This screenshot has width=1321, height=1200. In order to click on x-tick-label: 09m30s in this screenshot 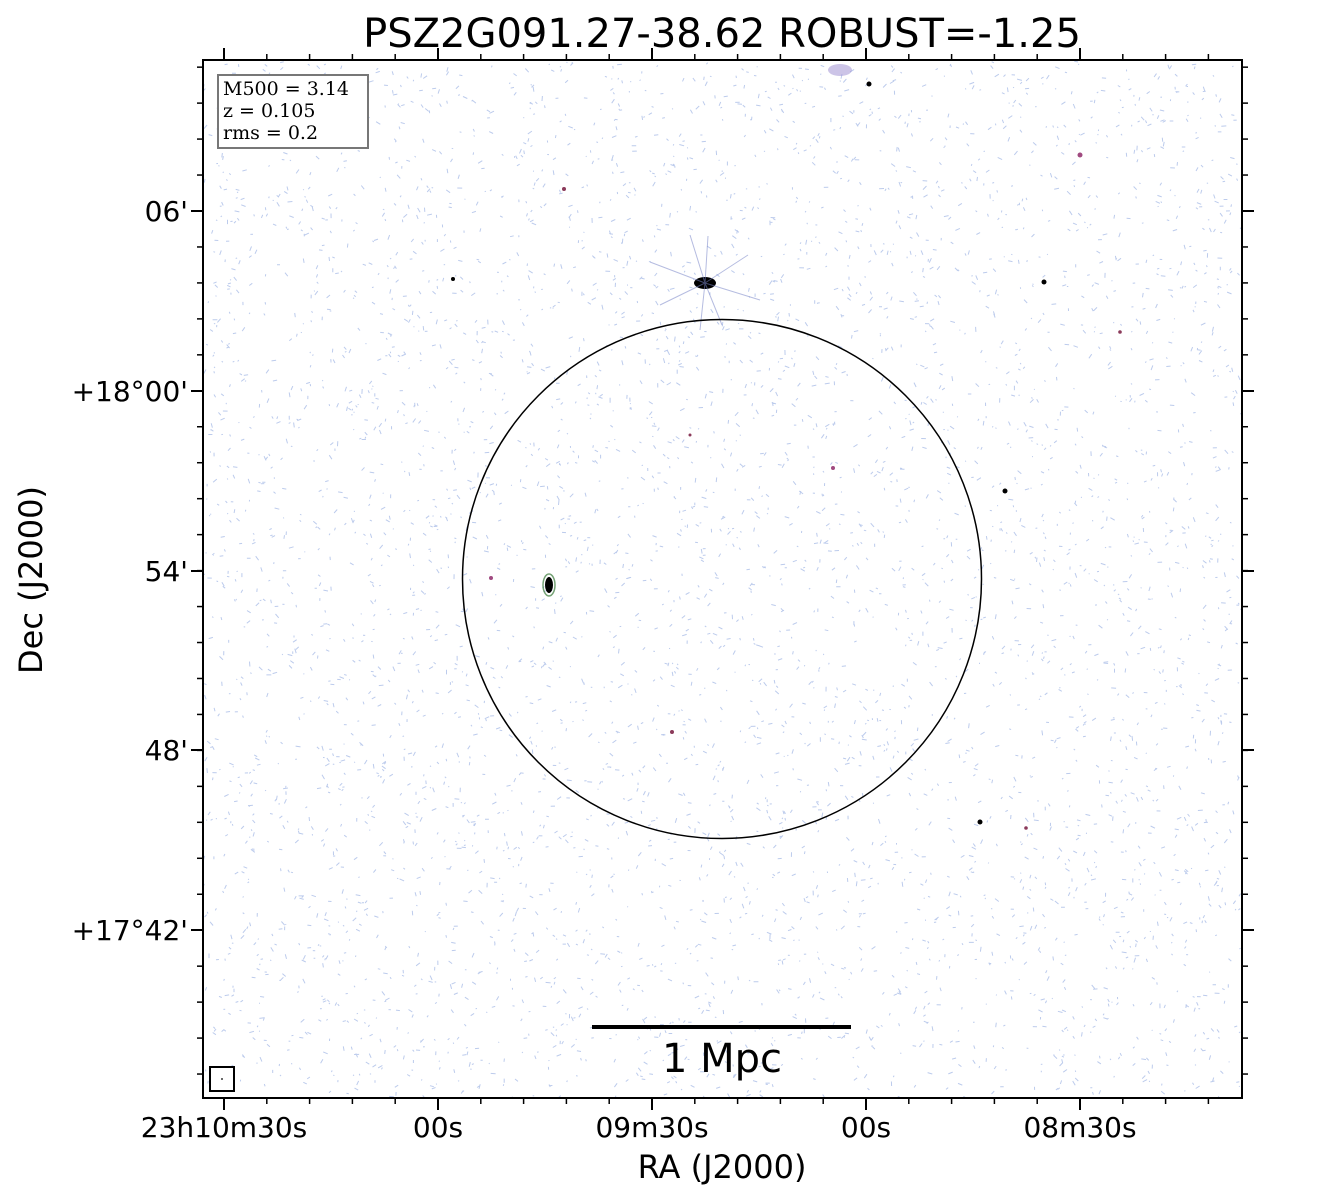, I will do `click(651, 1127)`.